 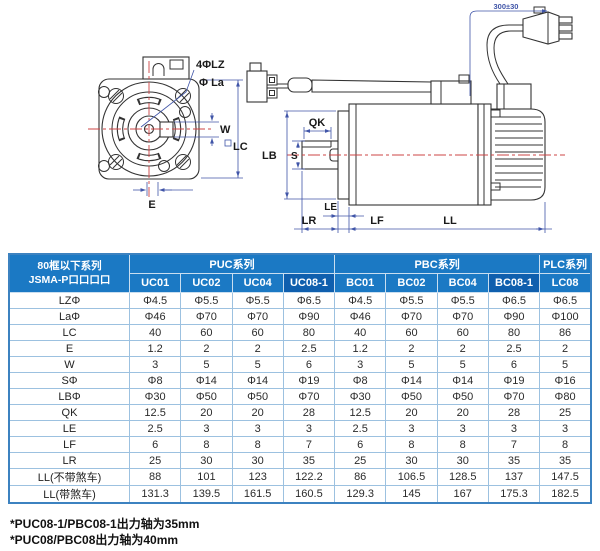 I want to click on row-label-7: QK, so click(x=69, y=412).